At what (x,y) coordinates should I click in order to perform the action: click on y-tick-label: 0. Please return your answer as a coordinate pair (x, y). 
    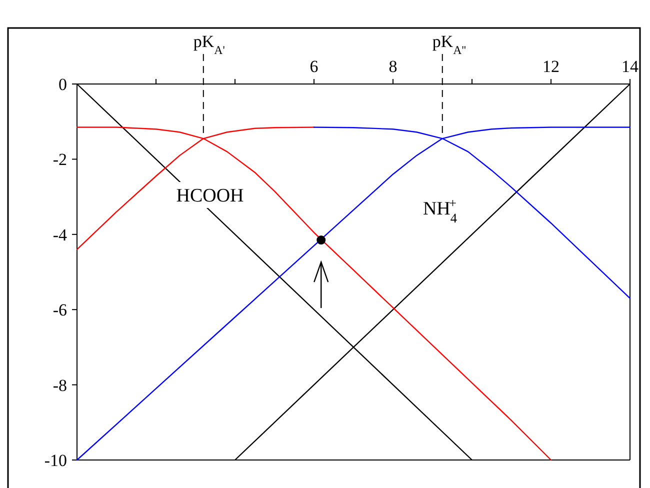
    Looking at the image, I should click on (62, 84).